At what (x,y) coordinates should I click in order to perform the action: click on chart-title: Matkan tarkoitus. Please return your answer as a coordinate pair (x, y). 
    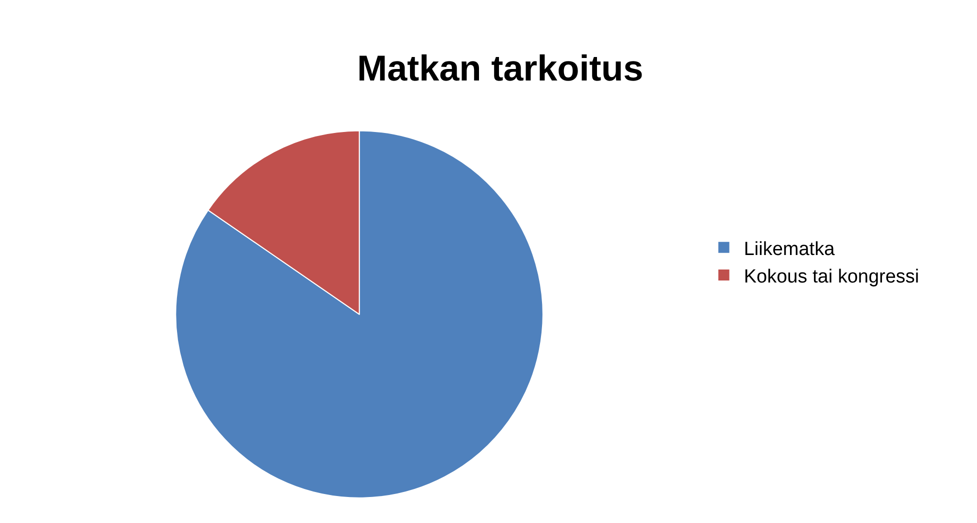
    Looking at the image, I should click on (500, 68).